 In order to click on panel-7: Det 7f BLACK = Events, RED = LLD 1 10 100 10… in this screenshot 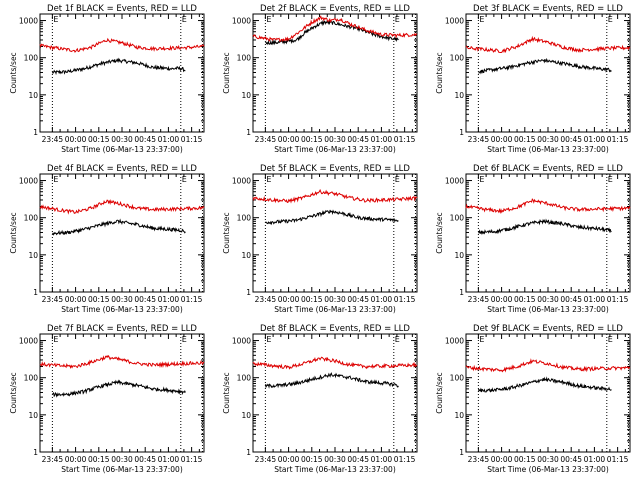, I will do `click(107, 399)`.